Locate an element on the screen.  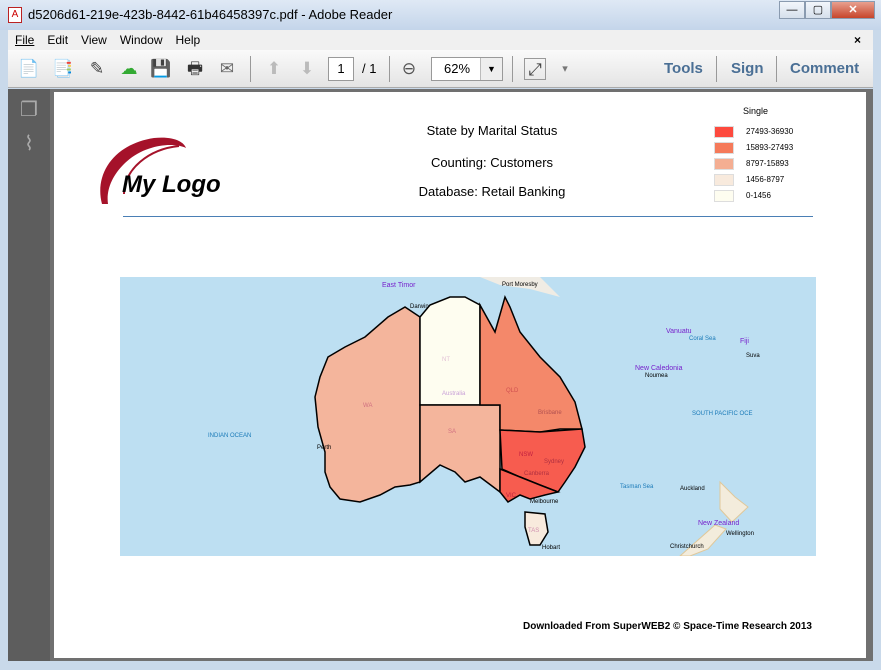
map-label: Tasman Sea is located at coordinates (637, 487).